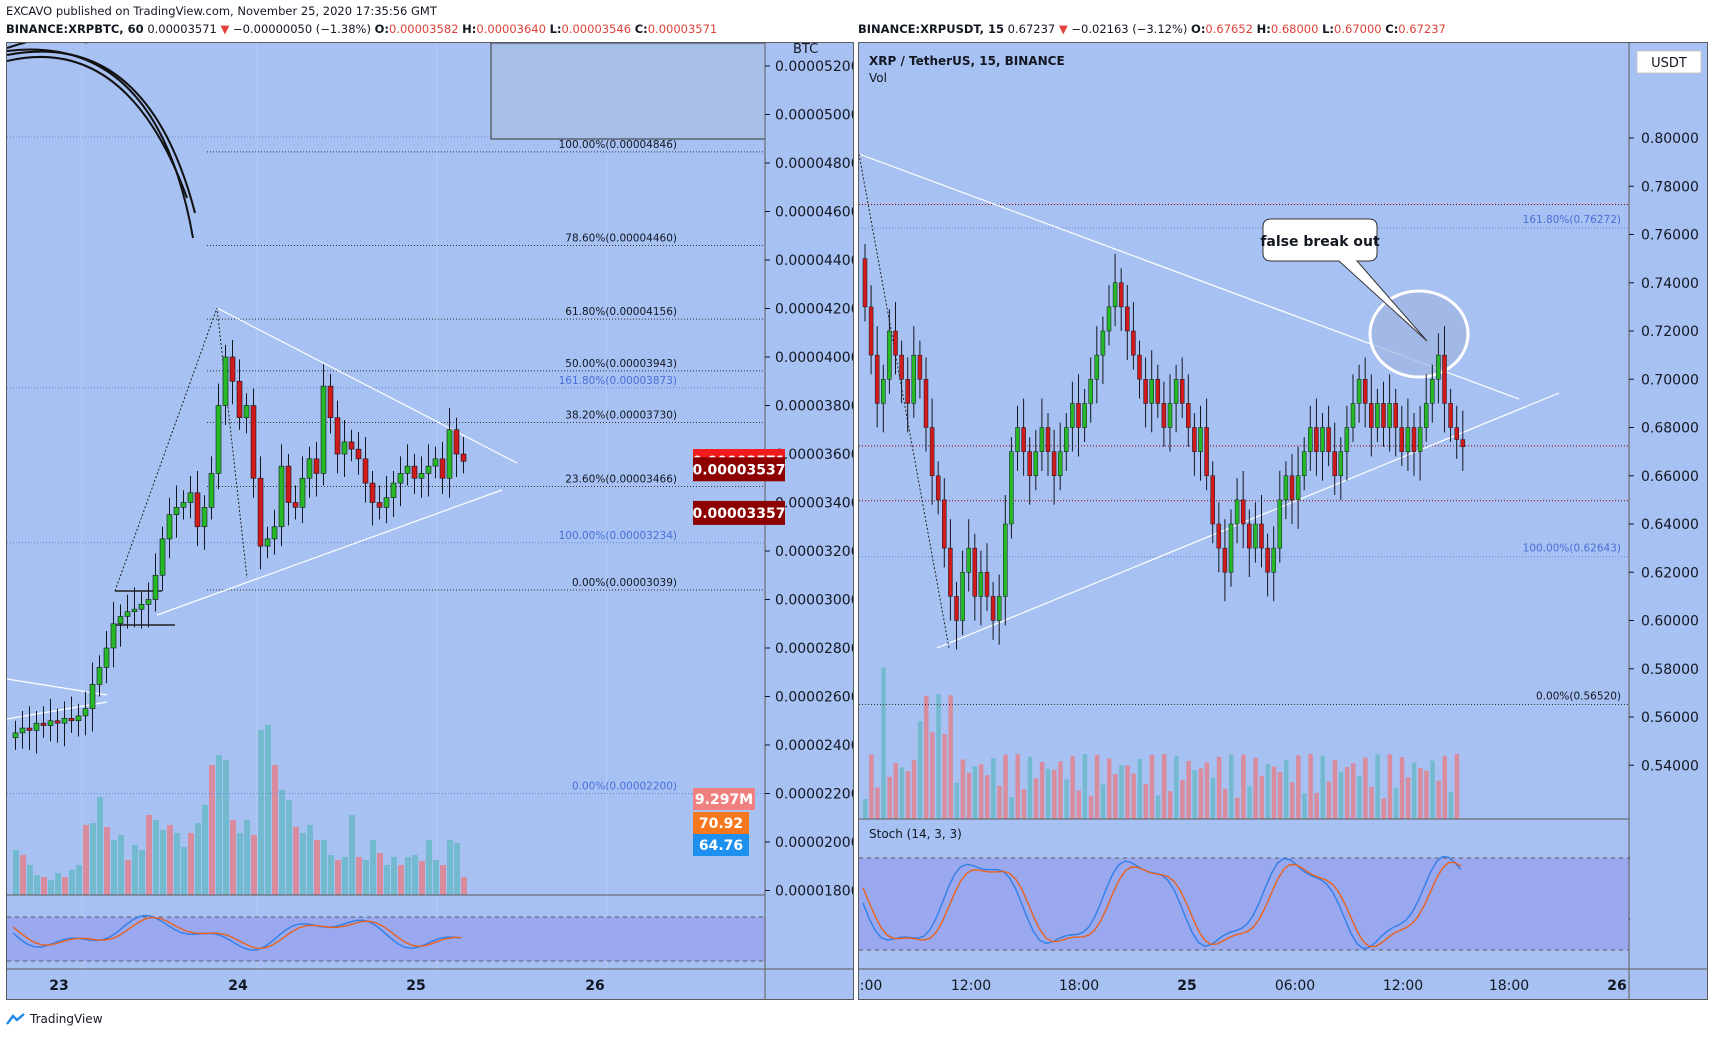  What do you see at coordinates (511, 29) in the screenshot?
I see `left-high: 0.00003640` at bounding box center [511, 29].